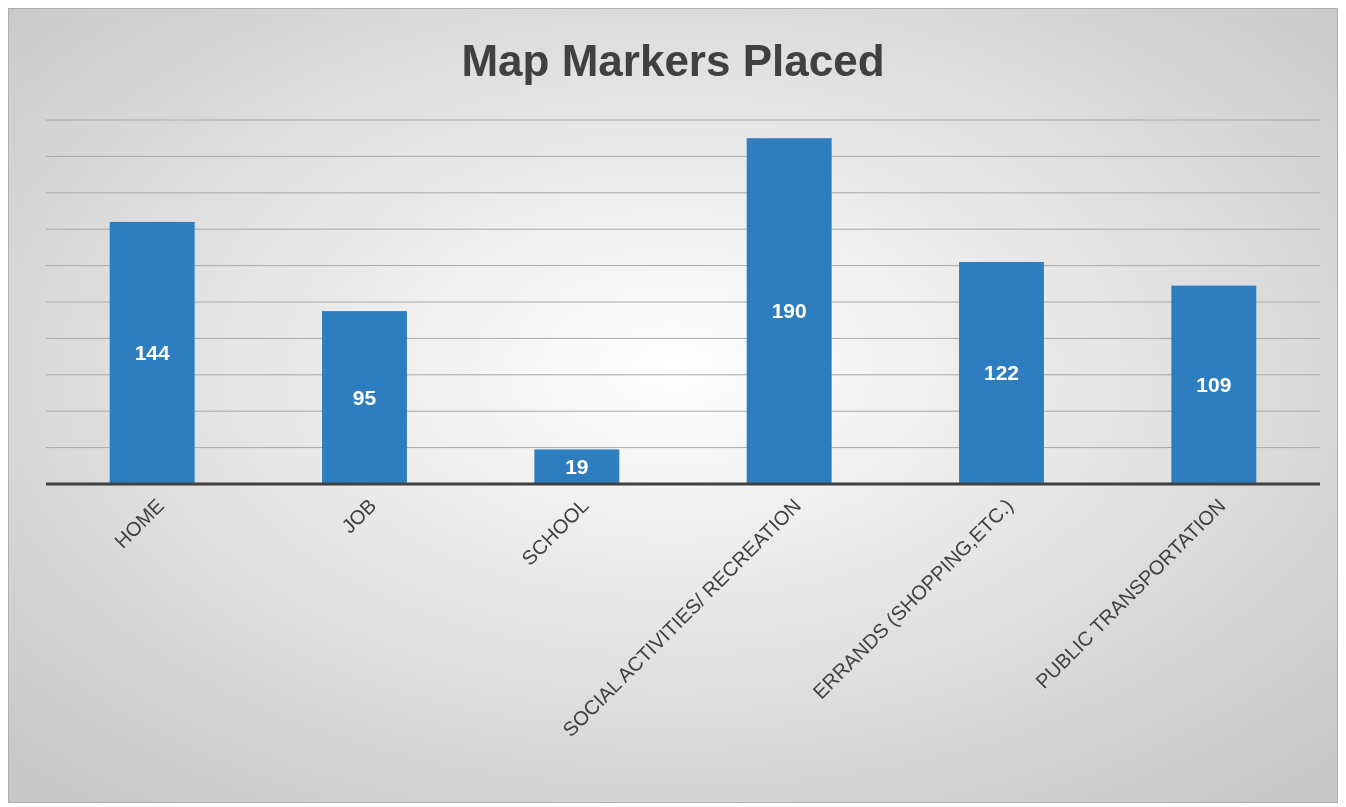 This screenshot has width=1346, height=807. Describe the element at coordinates (359, 516) in the screenshot. I see `x-tick-label: JOB` at that location.